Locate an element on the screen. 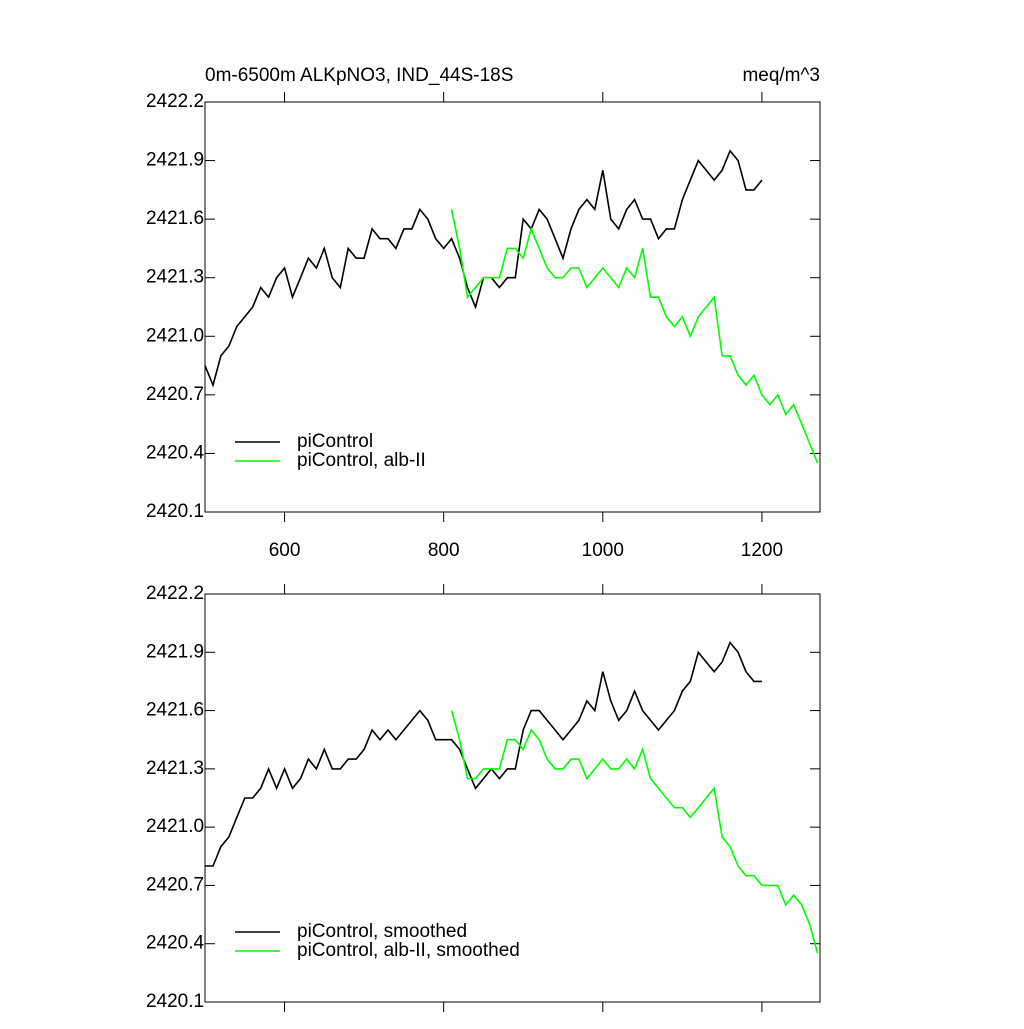 The image size is (1024, 1029). x-tick-label: 800 is located at coordinates (444, 550).